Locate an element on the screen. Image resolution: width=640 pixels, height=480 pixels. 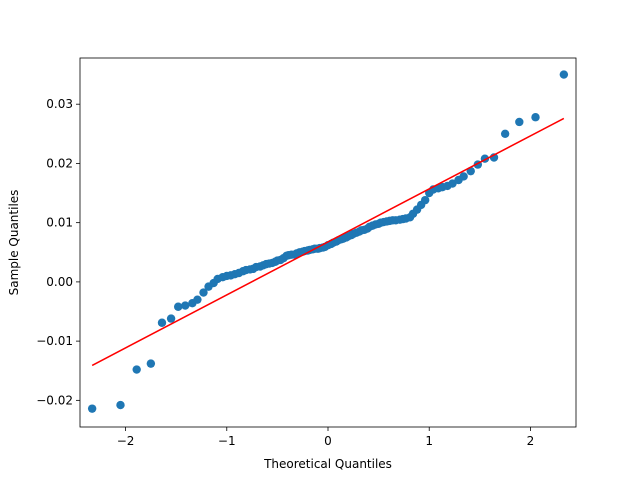
x-tick-label: −2 is located at coordinates (126, 441).